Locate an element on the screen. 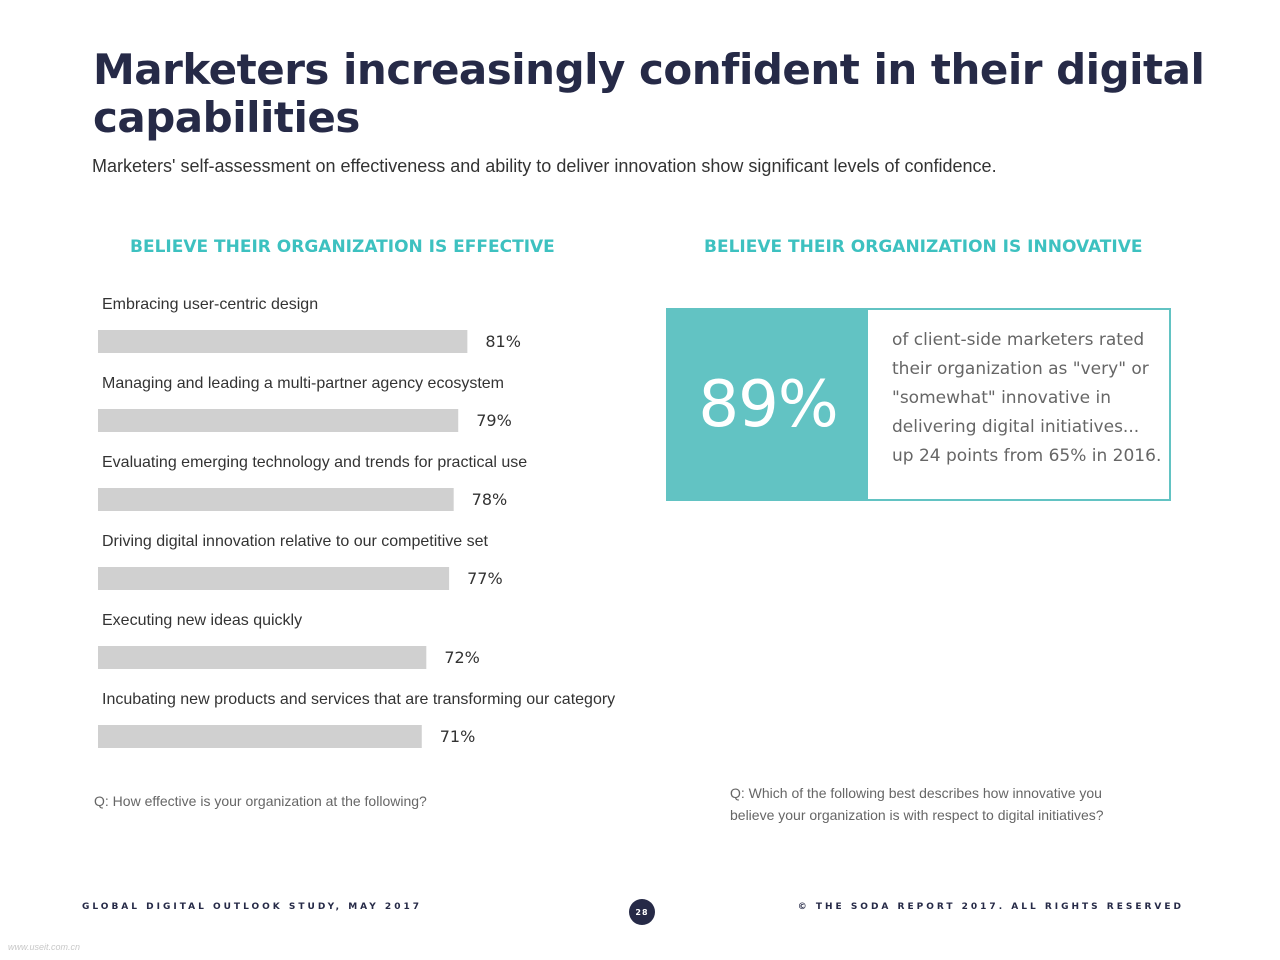  stat-highlight: 89% is located at coordinates (768, 404).